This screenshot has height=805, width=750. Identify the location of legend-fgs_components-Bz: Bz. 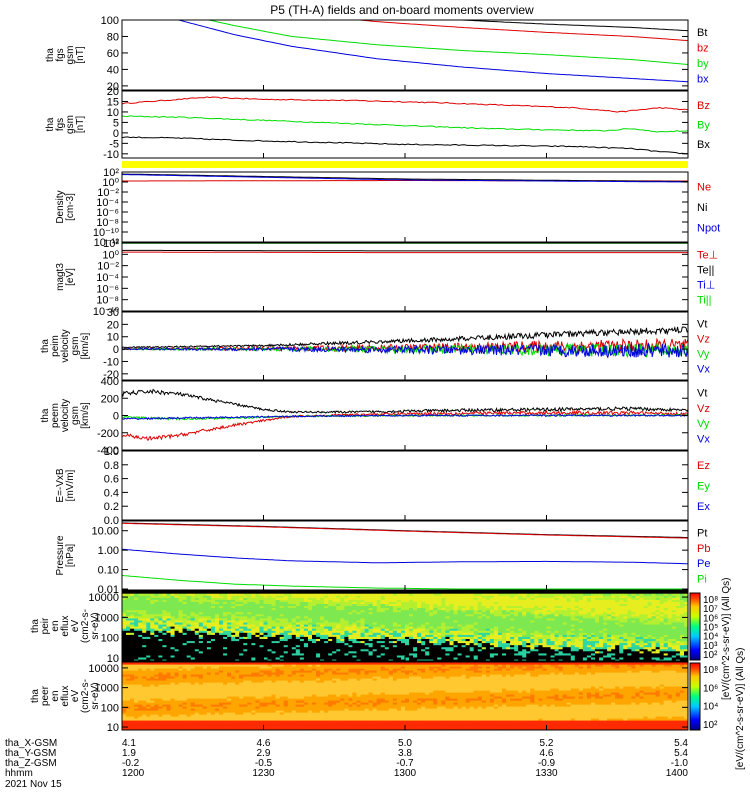
(703, 106).